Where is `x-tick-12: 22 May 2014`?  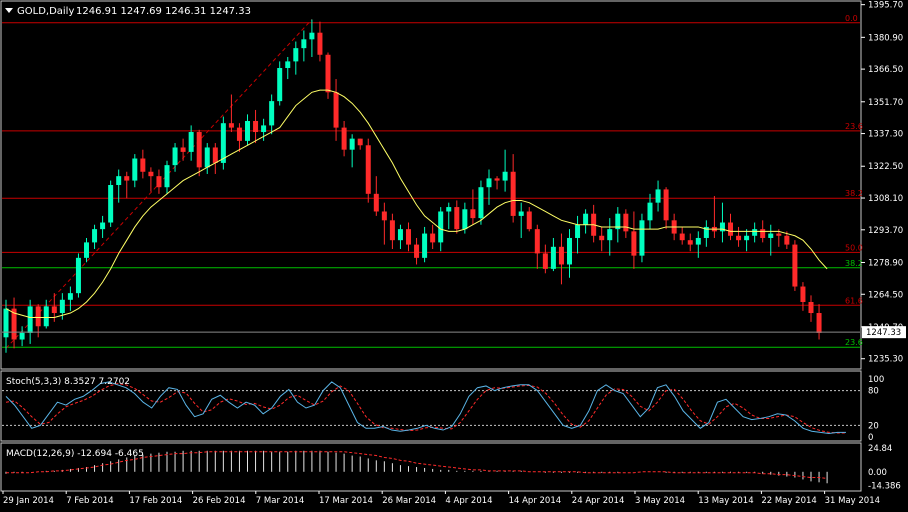 x-tick-12: 22 May 2014 is located at coordinates (788, 501).